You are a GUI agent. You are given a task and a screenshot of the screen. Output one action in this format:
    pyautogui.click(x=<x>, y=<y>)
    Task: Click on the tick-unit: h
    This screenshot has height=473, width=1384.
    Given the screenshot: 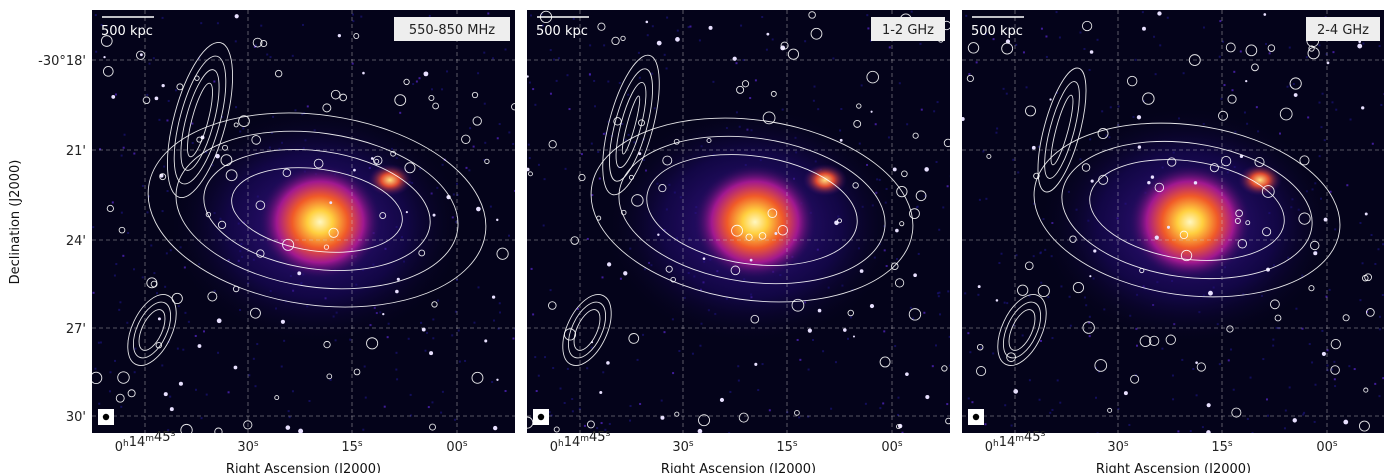 What is the action you would take?
    pyautogui.click(x=996, y=444)
    